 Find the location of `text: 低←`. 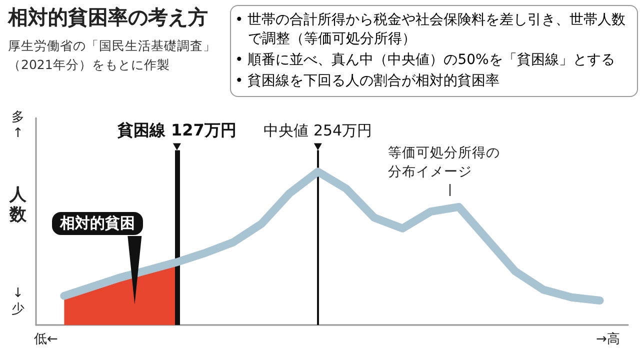

text: 低← is located at coordinates (46, 339).